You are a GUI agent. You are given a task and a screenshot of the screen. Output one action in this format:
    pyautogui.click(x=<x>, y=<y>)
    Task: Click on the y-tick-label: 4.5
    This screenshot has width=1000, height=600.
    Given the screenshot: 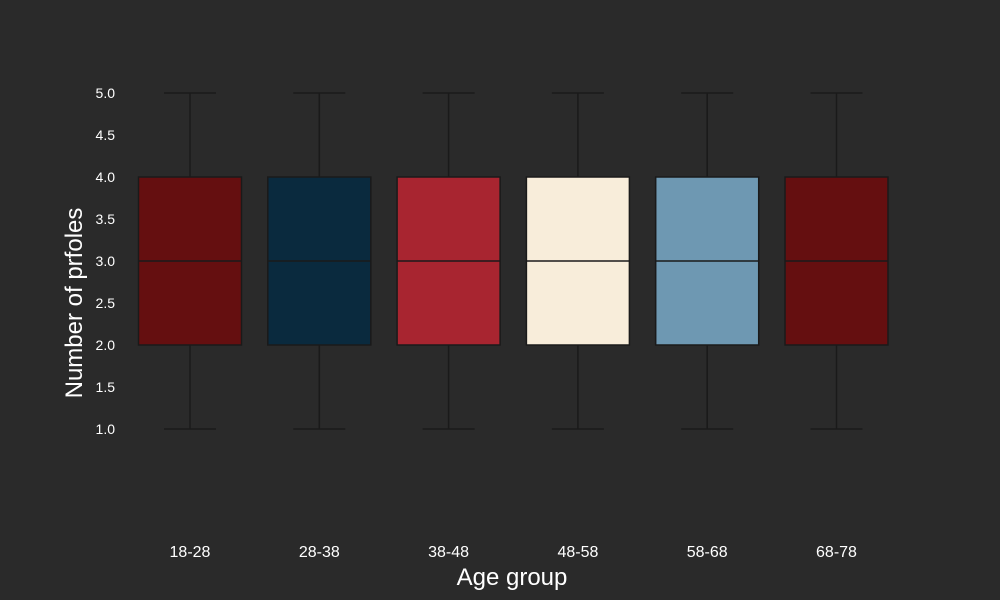 What is the action you would take?
    pyautogui.click(x=106, y=135)
    